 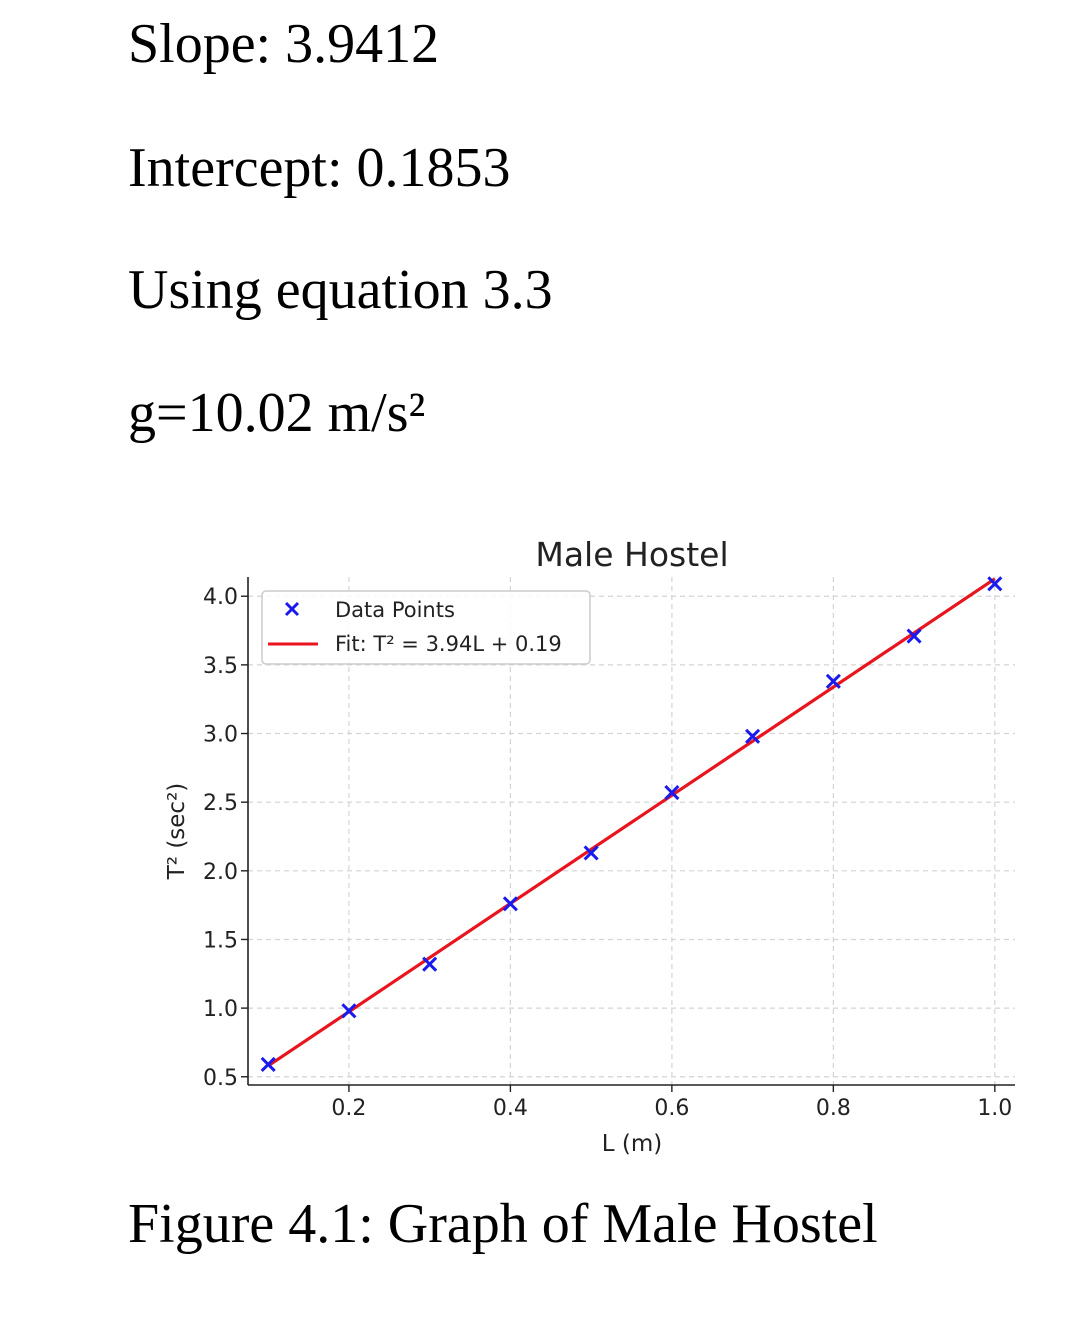 What do you see at coordinates (177, 832) in the screenshot?
I see `y-axis-label: T² (sec²)` at bounding box center [177, 832].